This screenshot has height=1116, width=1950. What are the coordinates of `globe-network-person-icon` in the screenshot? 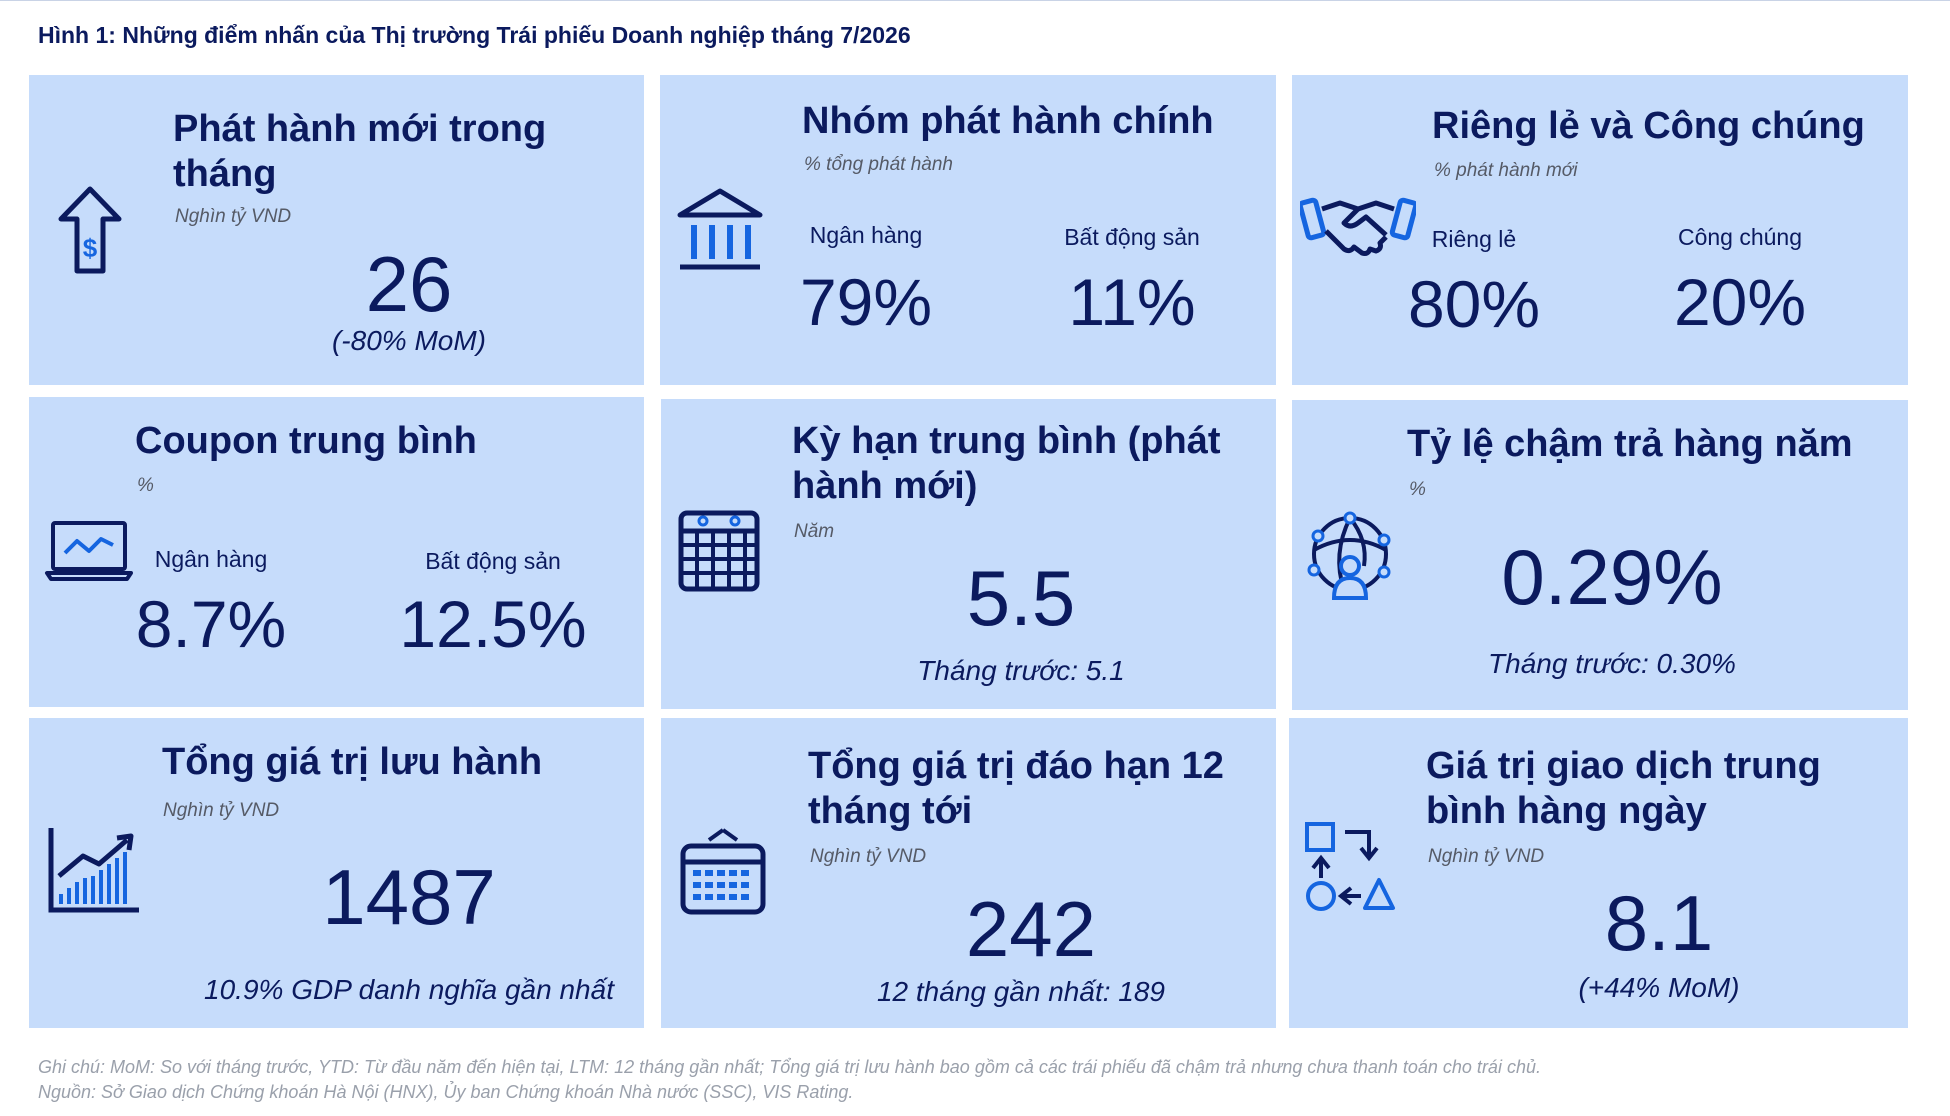 It's located at (1350, 558).